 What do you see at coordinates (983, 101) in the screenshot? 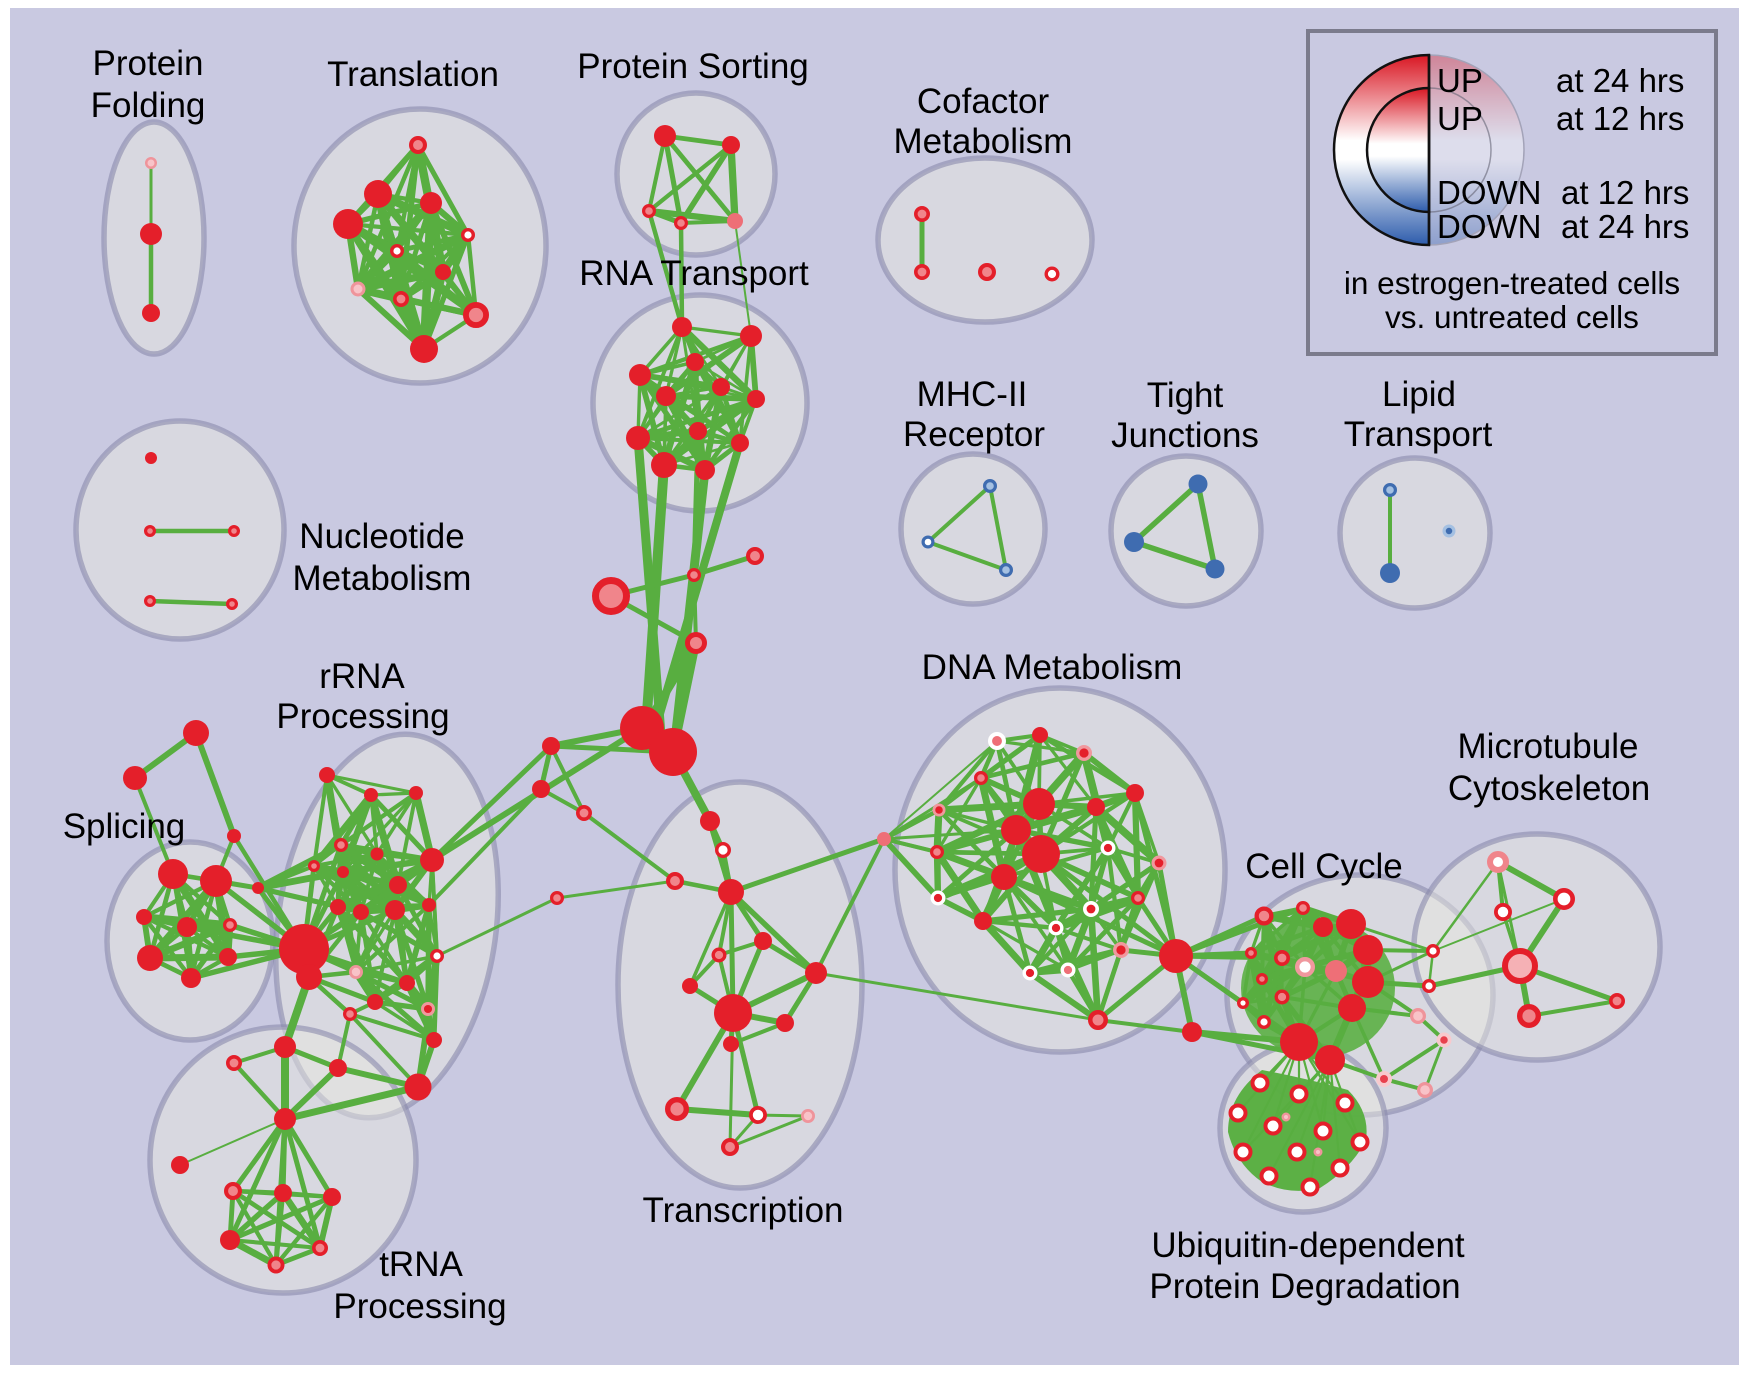
I see `svg-text: Cofactor` at bounding box center [983, 101].